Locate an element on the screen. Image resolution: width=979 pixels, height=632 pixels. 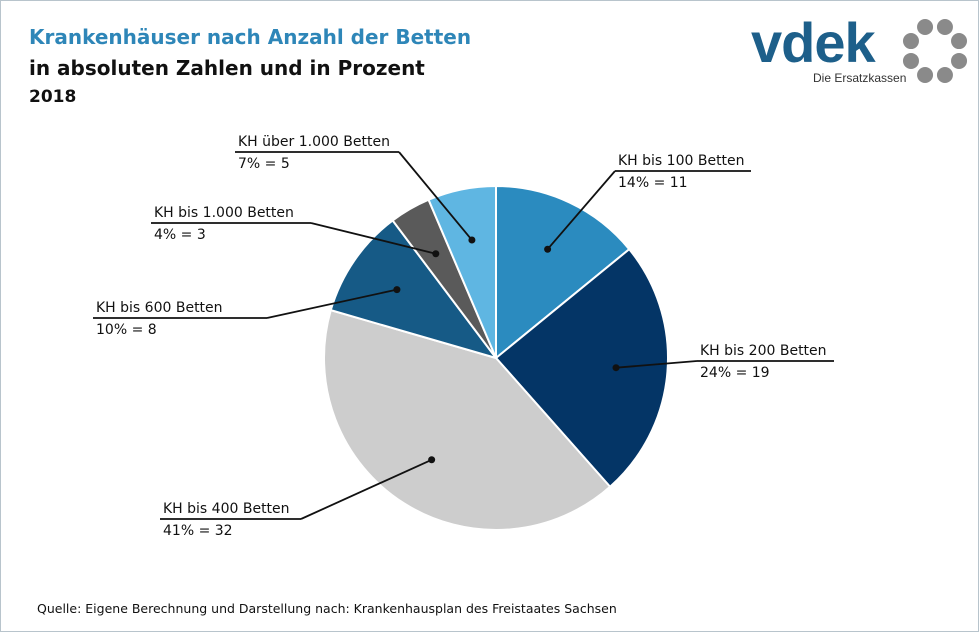
vdek-logo: vdek Die Ersatzkassen is located at coordinates (861, 51).